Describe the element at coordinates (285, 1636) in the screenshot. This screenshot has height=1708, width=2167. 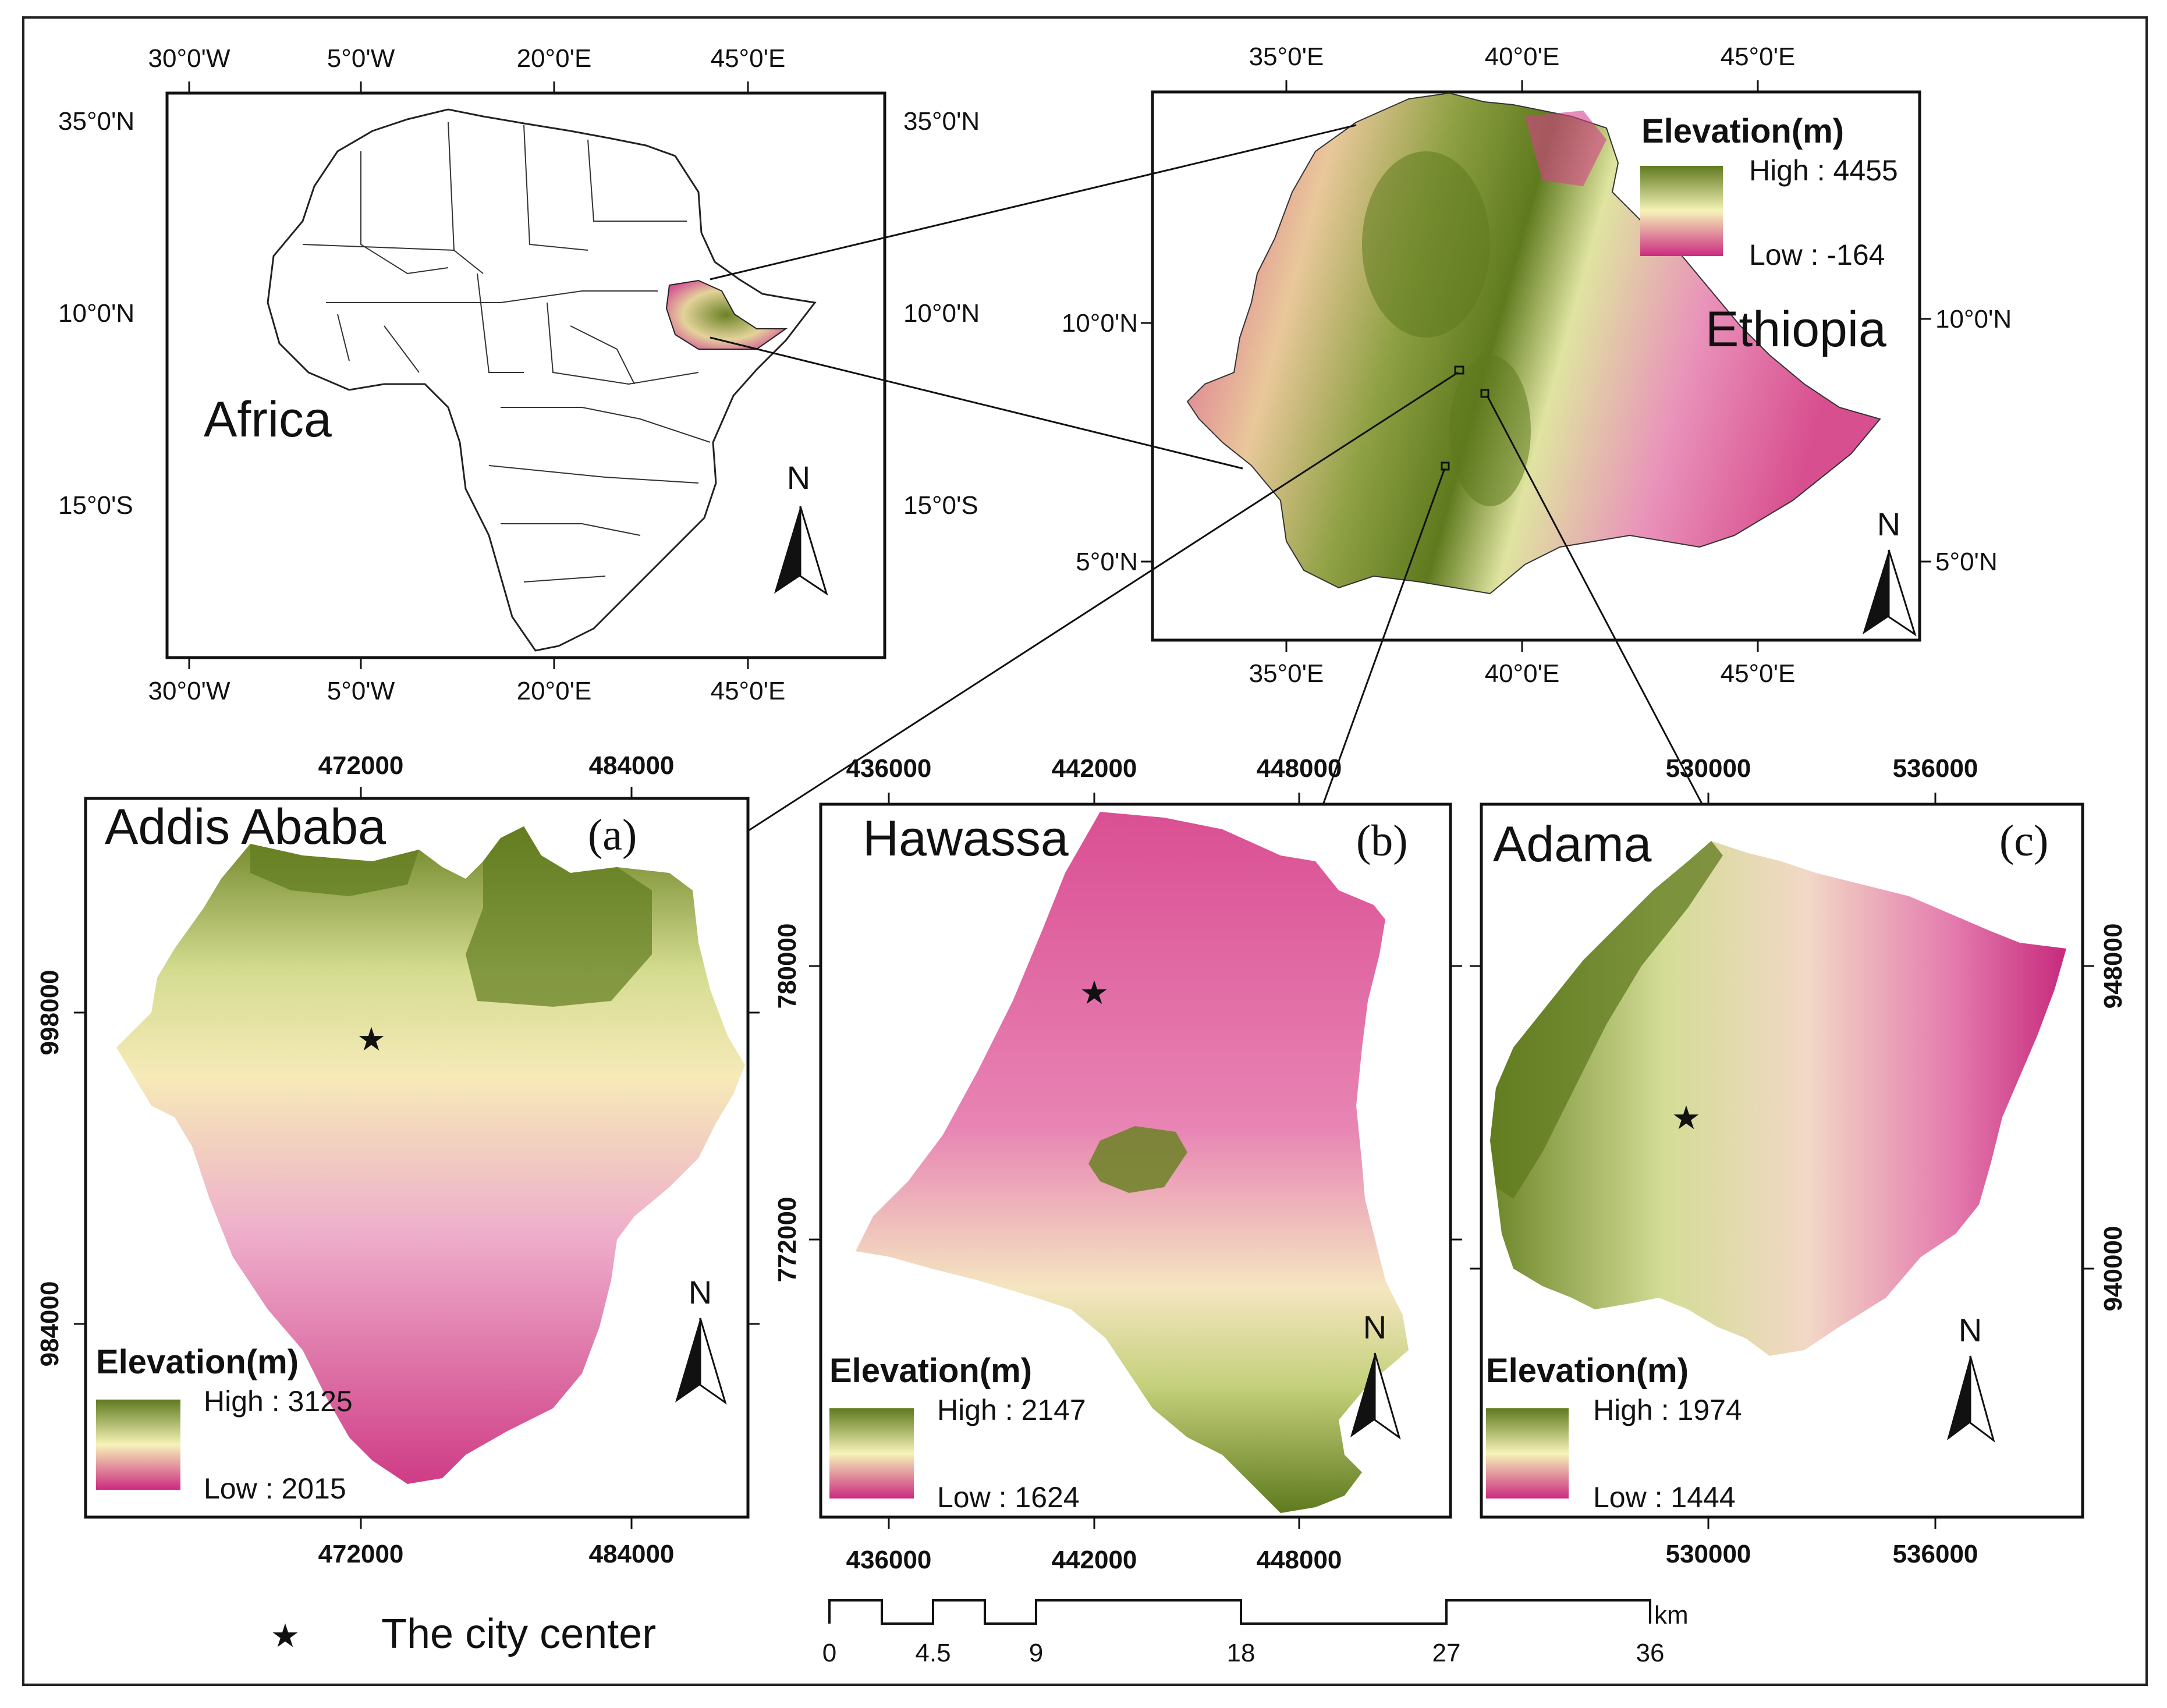
I see `city-center-star-icon: ★` at that location.